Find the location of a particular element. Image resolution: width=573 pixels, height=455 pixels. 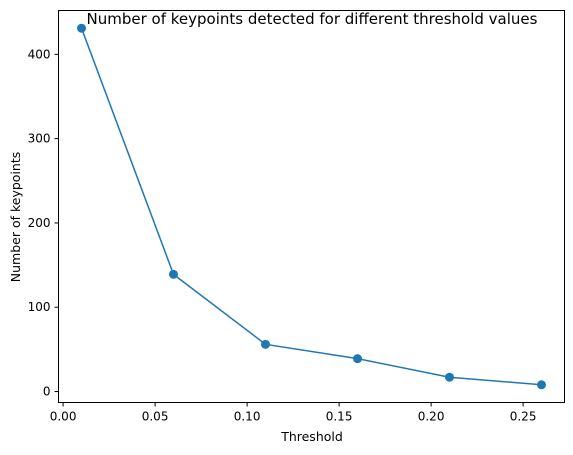

x-tick-label: 0.00 is located at coordinates (63, 417).